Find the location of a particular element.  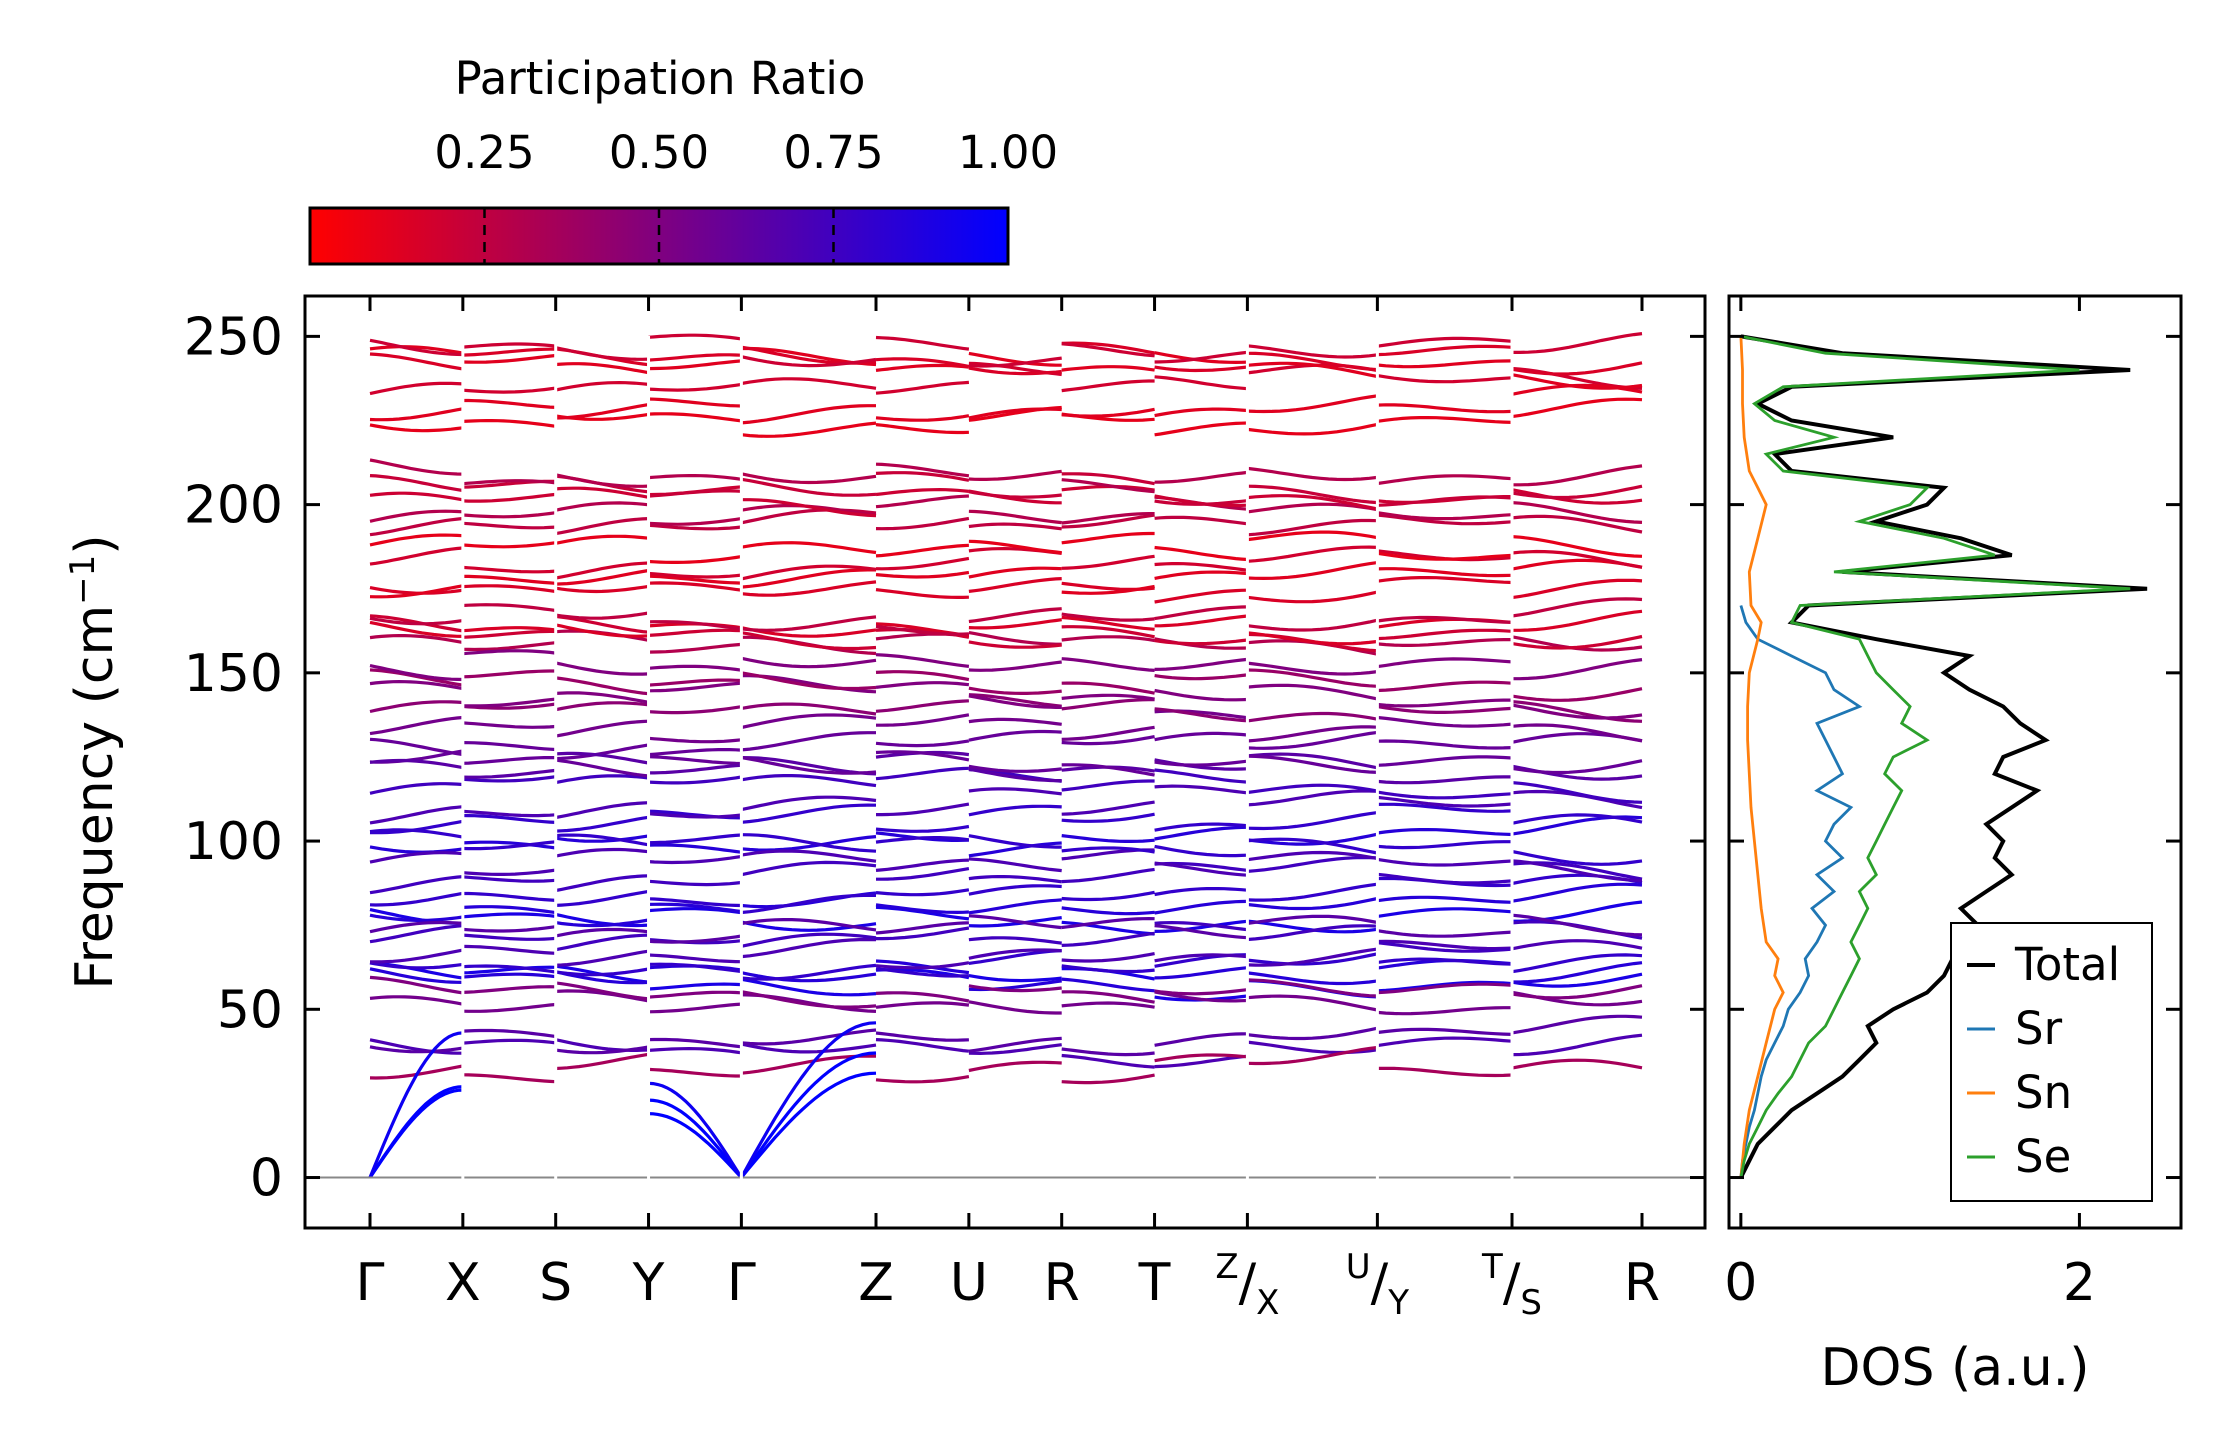

colorbar-tick-label: 1.00 is located at coordinates (1008, 152).